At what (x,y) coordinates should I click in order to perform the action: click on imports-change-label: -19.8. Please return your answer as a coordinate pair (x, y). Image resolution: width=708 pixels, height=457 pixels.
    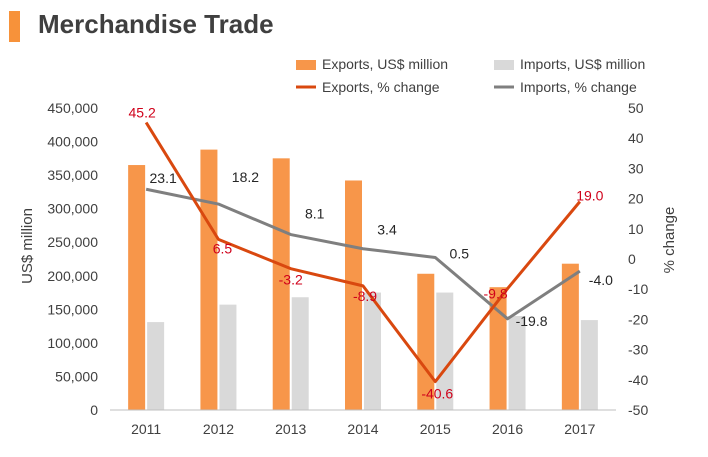
    Looking at the image, I should click on (532, 321).